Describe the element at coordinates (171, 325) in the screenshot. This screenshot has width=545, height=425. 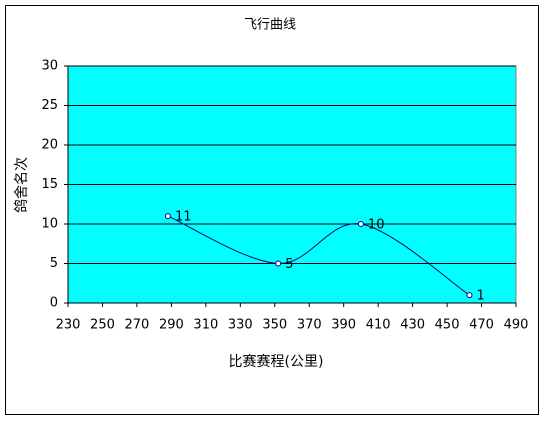
I see `x-tick-label: 290` at that location.